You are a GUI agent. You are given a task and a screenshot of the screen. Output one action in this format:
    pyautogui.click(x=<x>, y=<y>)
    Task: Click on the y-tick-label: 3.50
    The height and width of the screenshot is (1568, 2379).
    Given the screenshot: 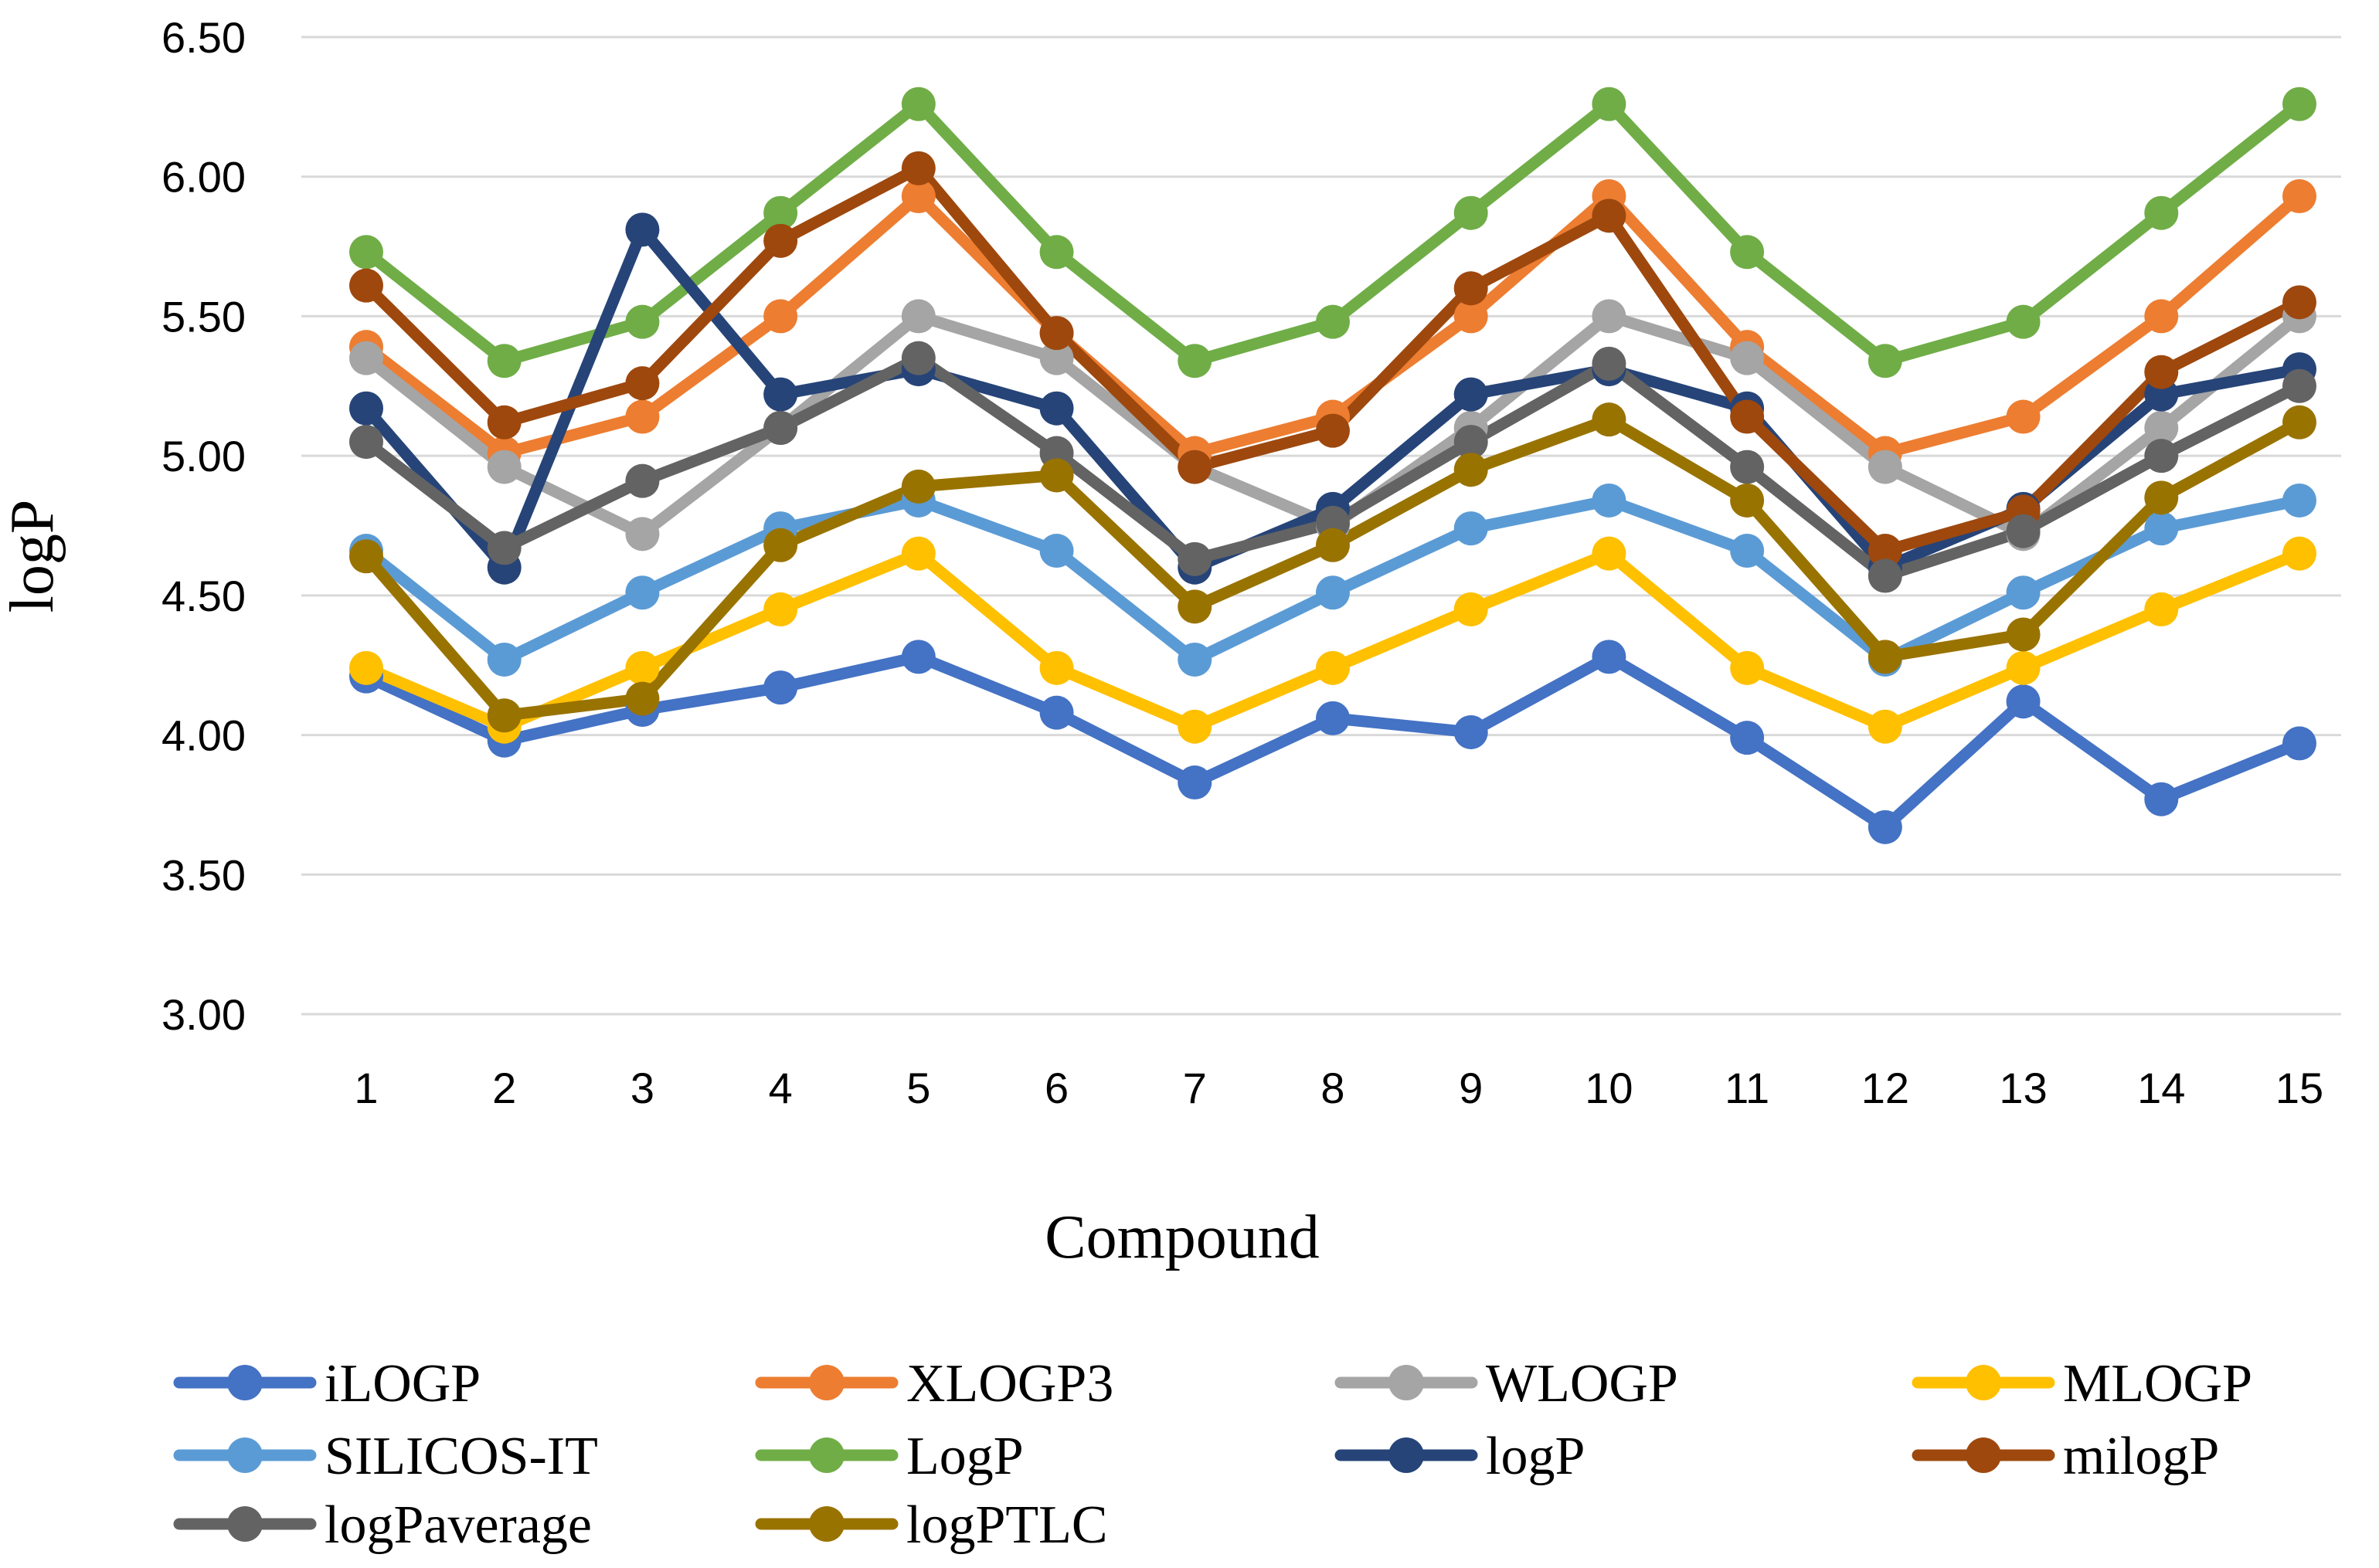 What is the action you would take?
    pyautogui.click(x=203, y=875)
    